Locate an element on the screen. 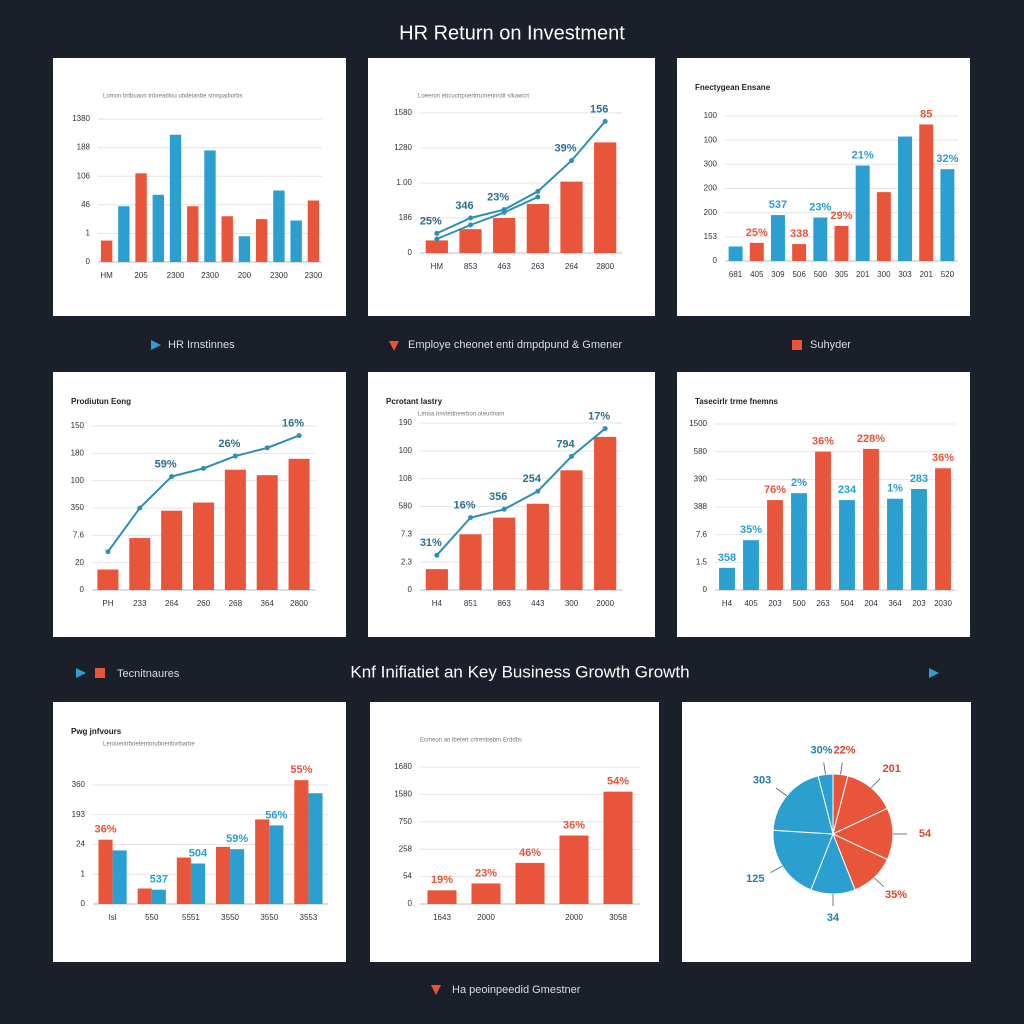  y-tick-label: 20 is located at coordinates (79, 562).